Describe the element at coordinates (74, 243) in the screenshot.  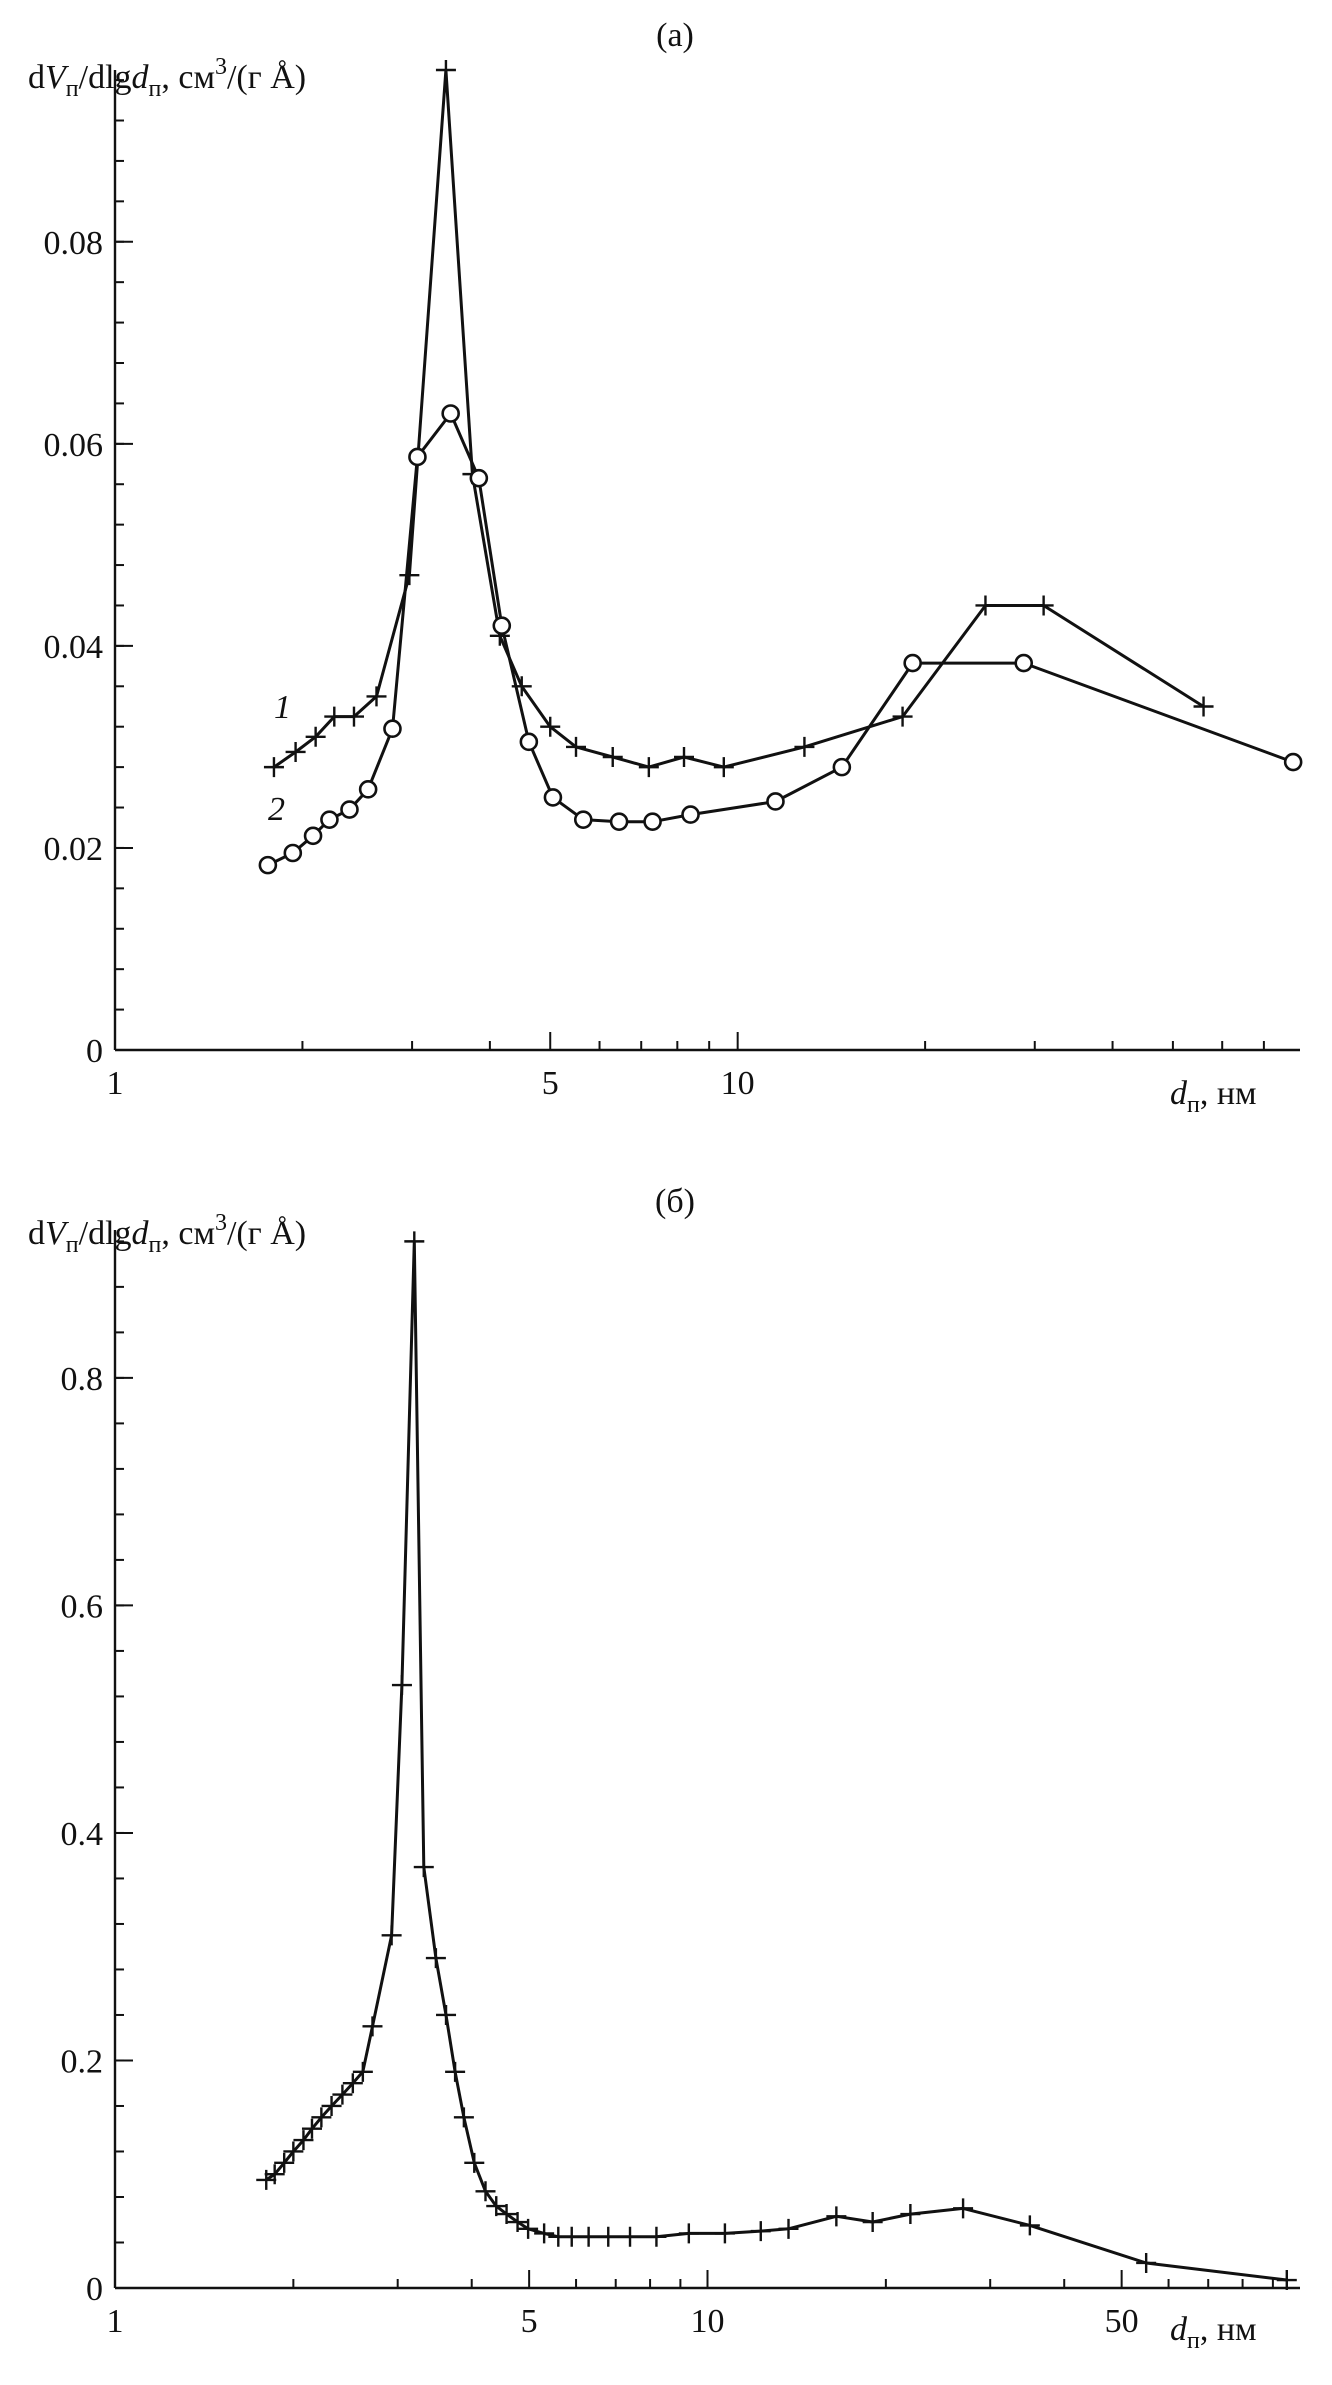
I see `panel-a-y-tick-label: 0.08` at that location.